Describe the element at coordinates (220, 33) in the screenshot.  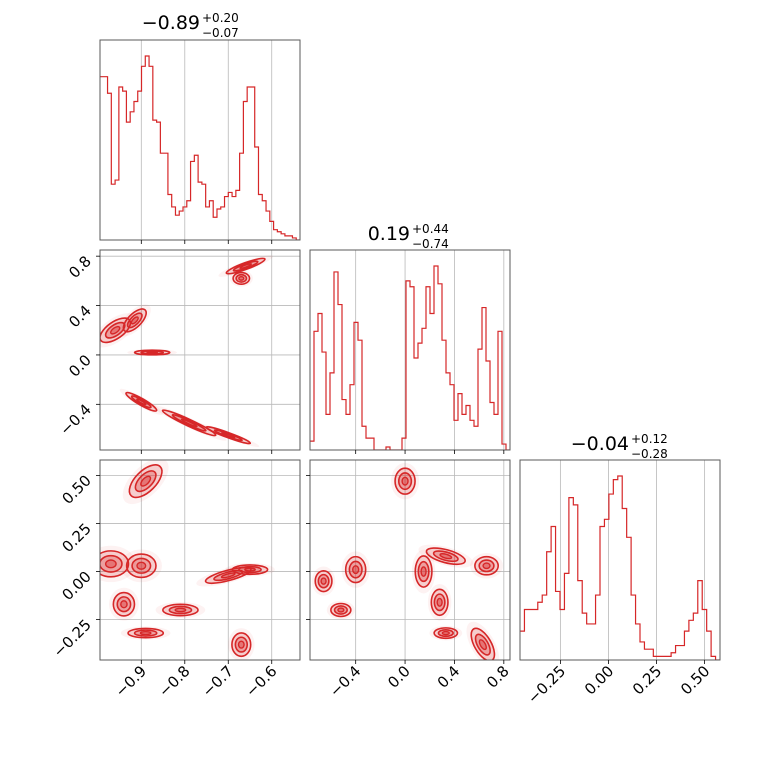
I see `svg-text: −0.07` at that location.